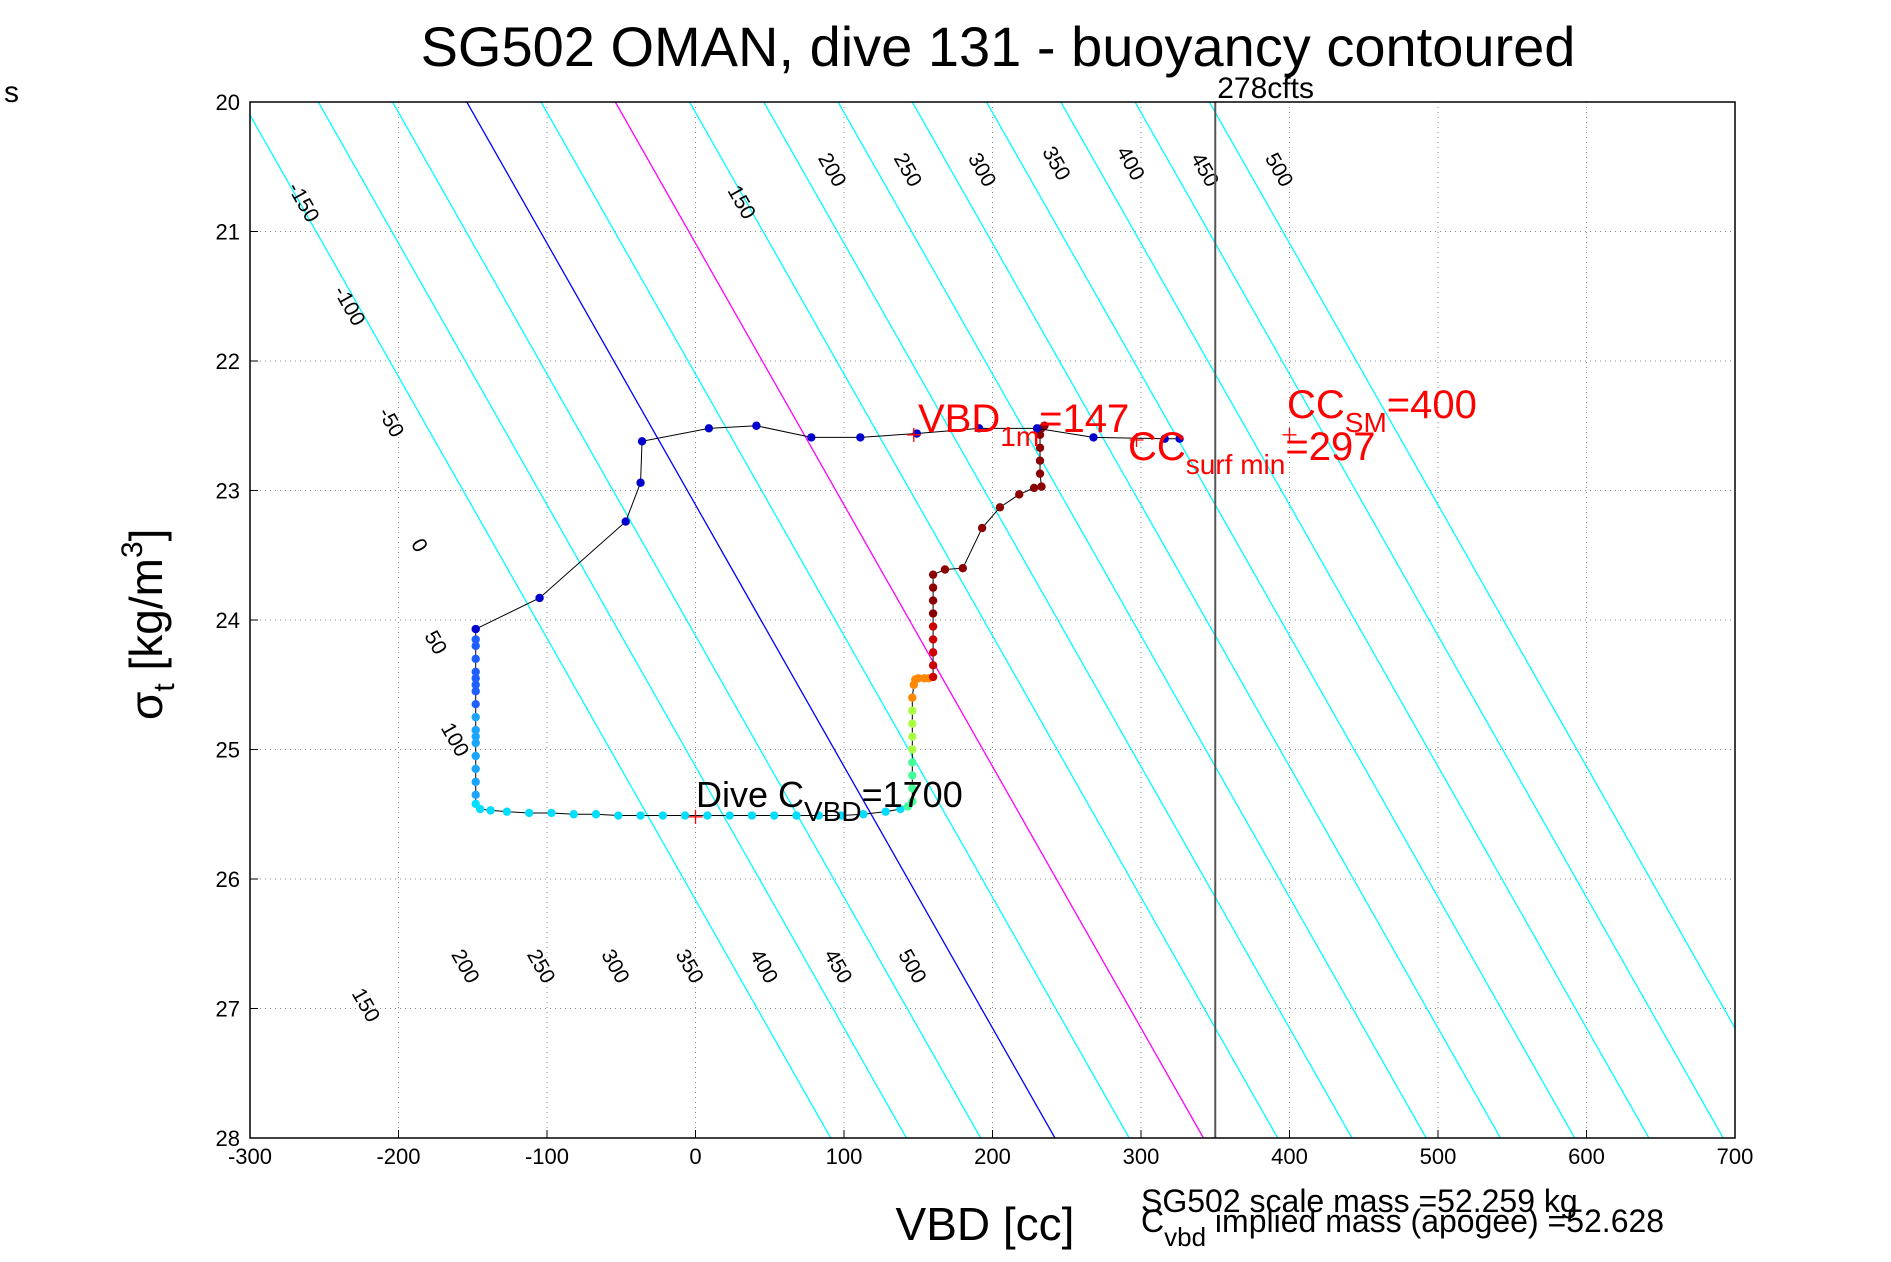 The height and width of the screenshot is (1262, 1891). I want to click on dive-series, so click(827, 620).